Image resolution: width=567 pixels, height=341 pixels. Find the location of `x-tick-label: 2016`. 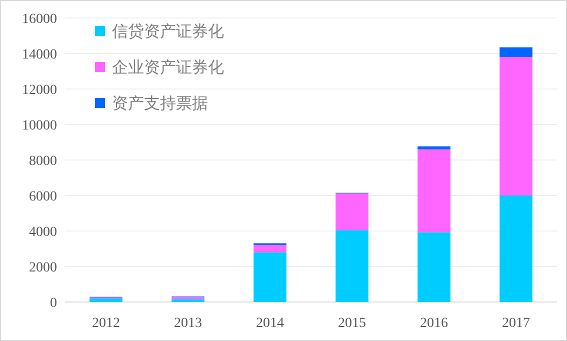

x-tick-label: 2016 is located at coordinates (434, 323).